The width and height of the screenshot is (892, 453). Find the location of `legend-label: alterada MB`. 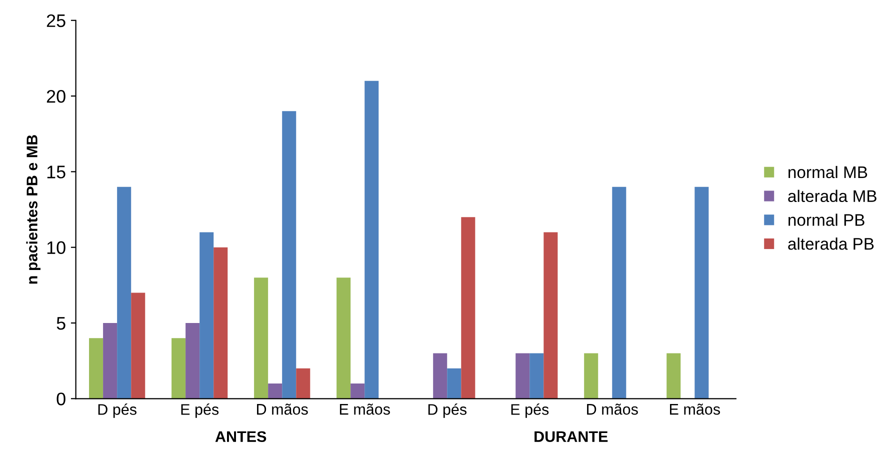

legend-label: alterada MB is located at coordinates (832, 196).